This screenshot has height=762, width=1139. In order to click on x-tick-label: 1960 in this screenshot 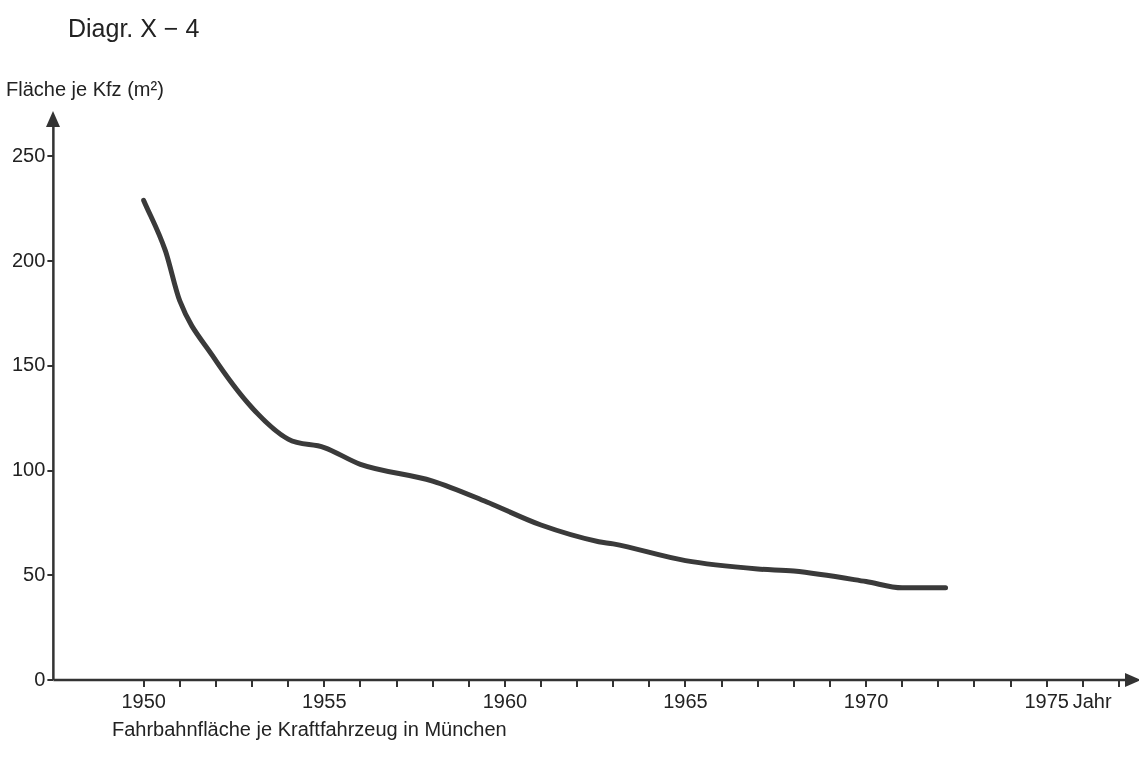, I will do `click(505, 700)`.